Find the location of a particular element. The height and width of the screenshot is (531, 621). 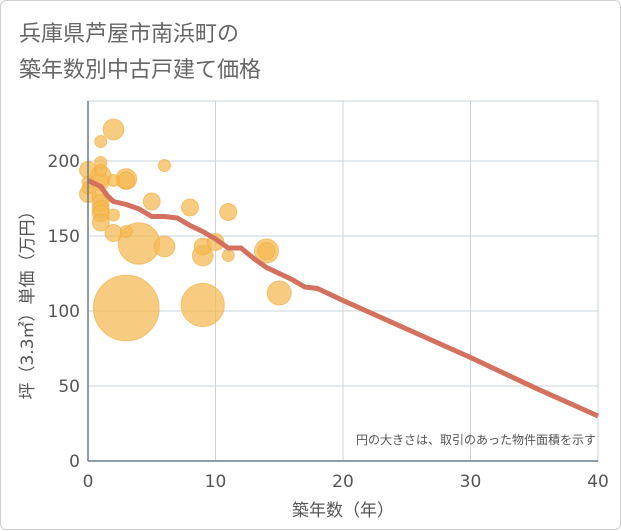

x-tick-label: 10 is located at coordinates (216, 482).